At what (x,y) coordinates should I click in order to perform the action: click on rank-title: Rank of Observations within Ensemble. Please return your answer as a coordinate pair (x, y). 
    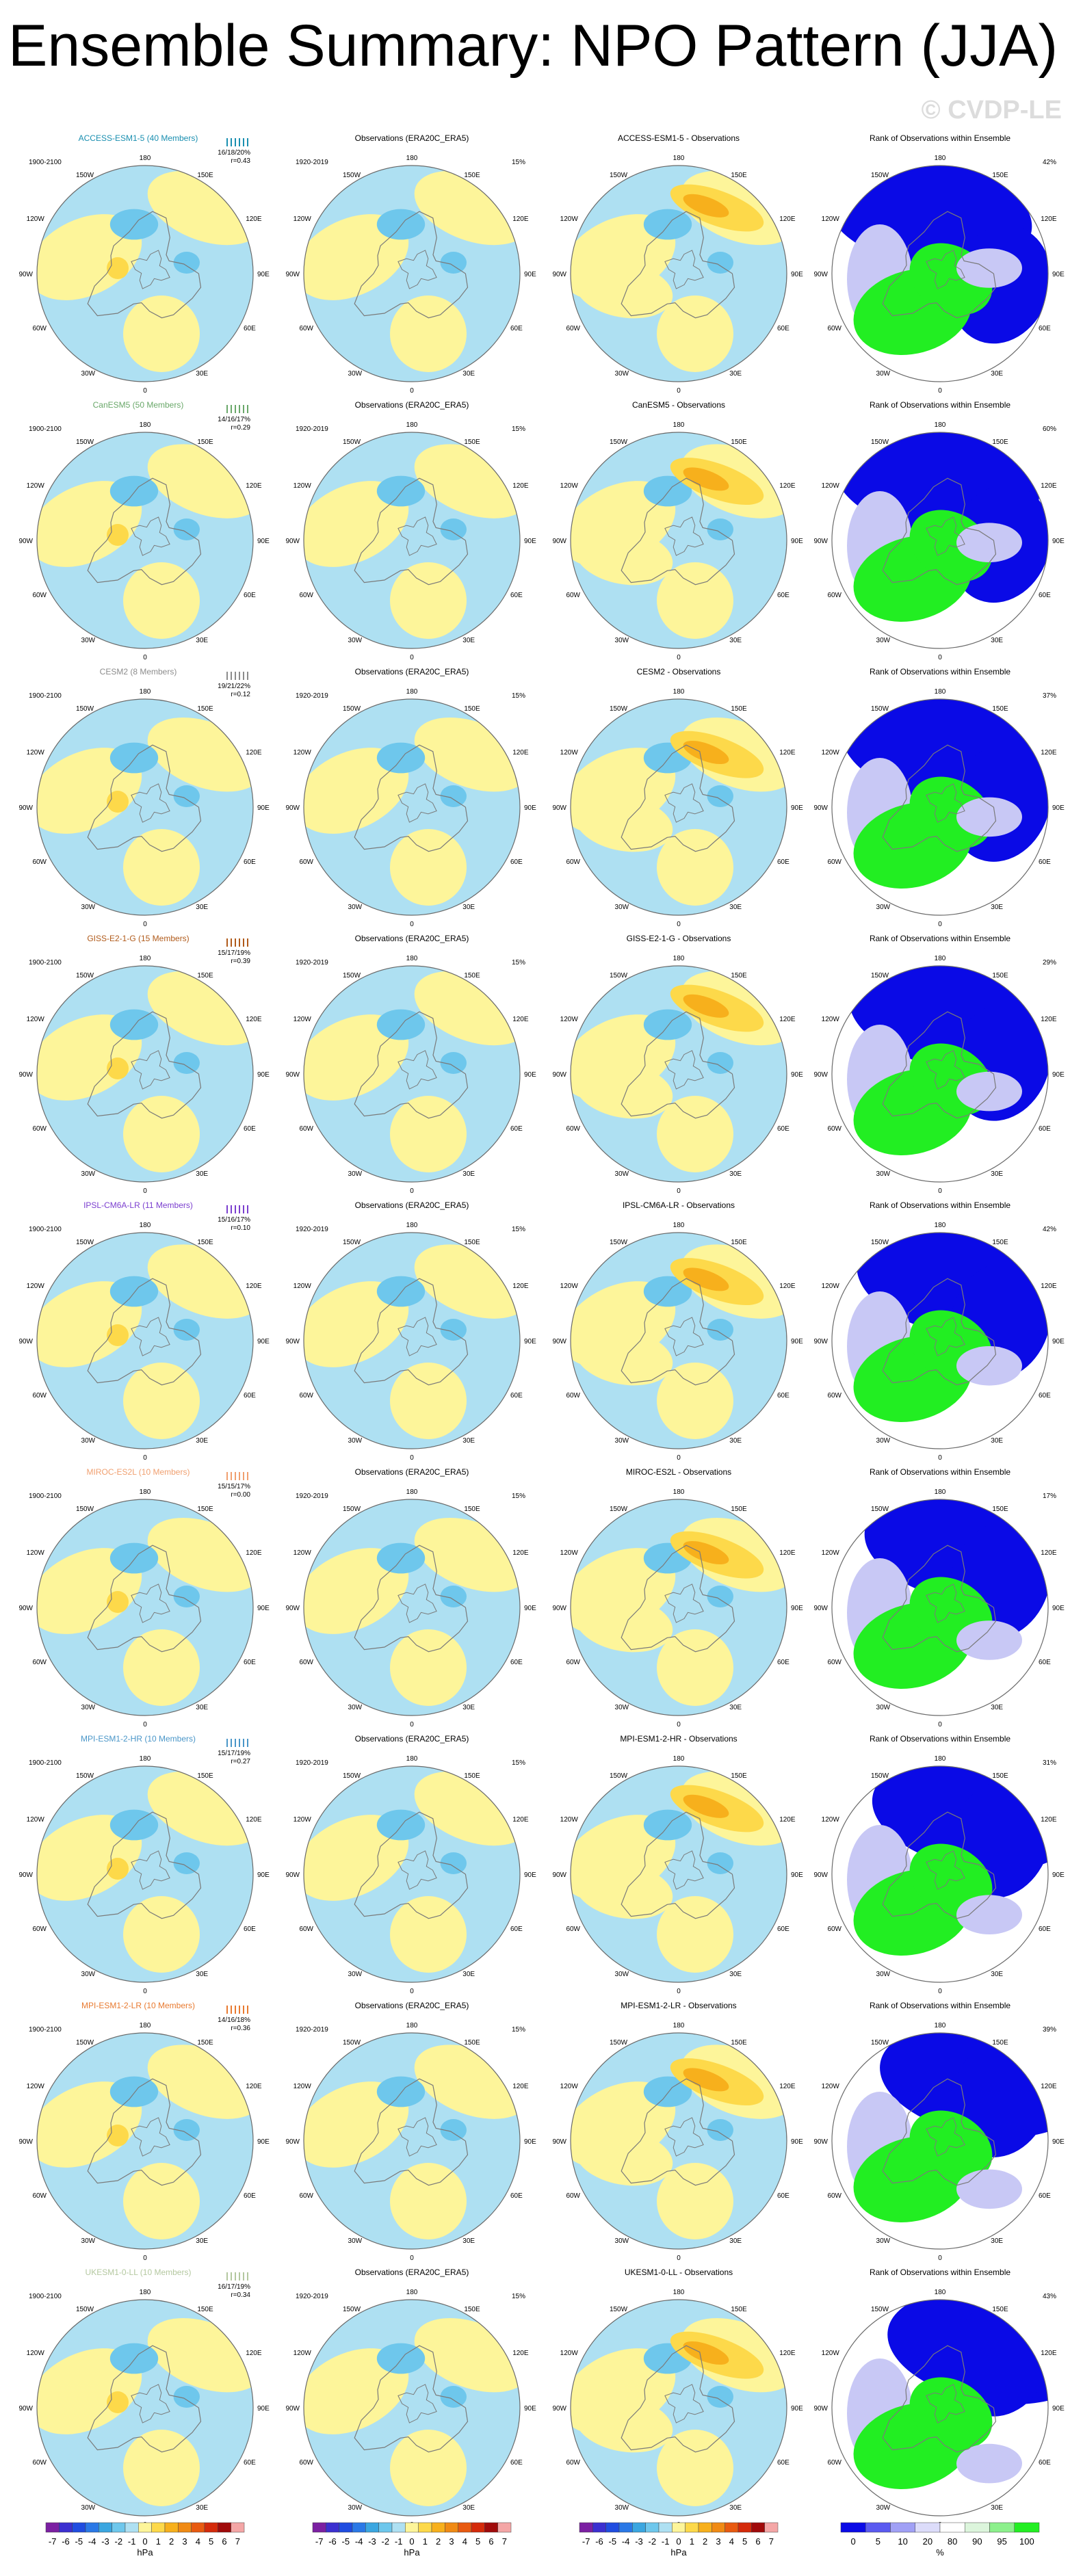
    Looking at the image, I should click on (940, 1205).